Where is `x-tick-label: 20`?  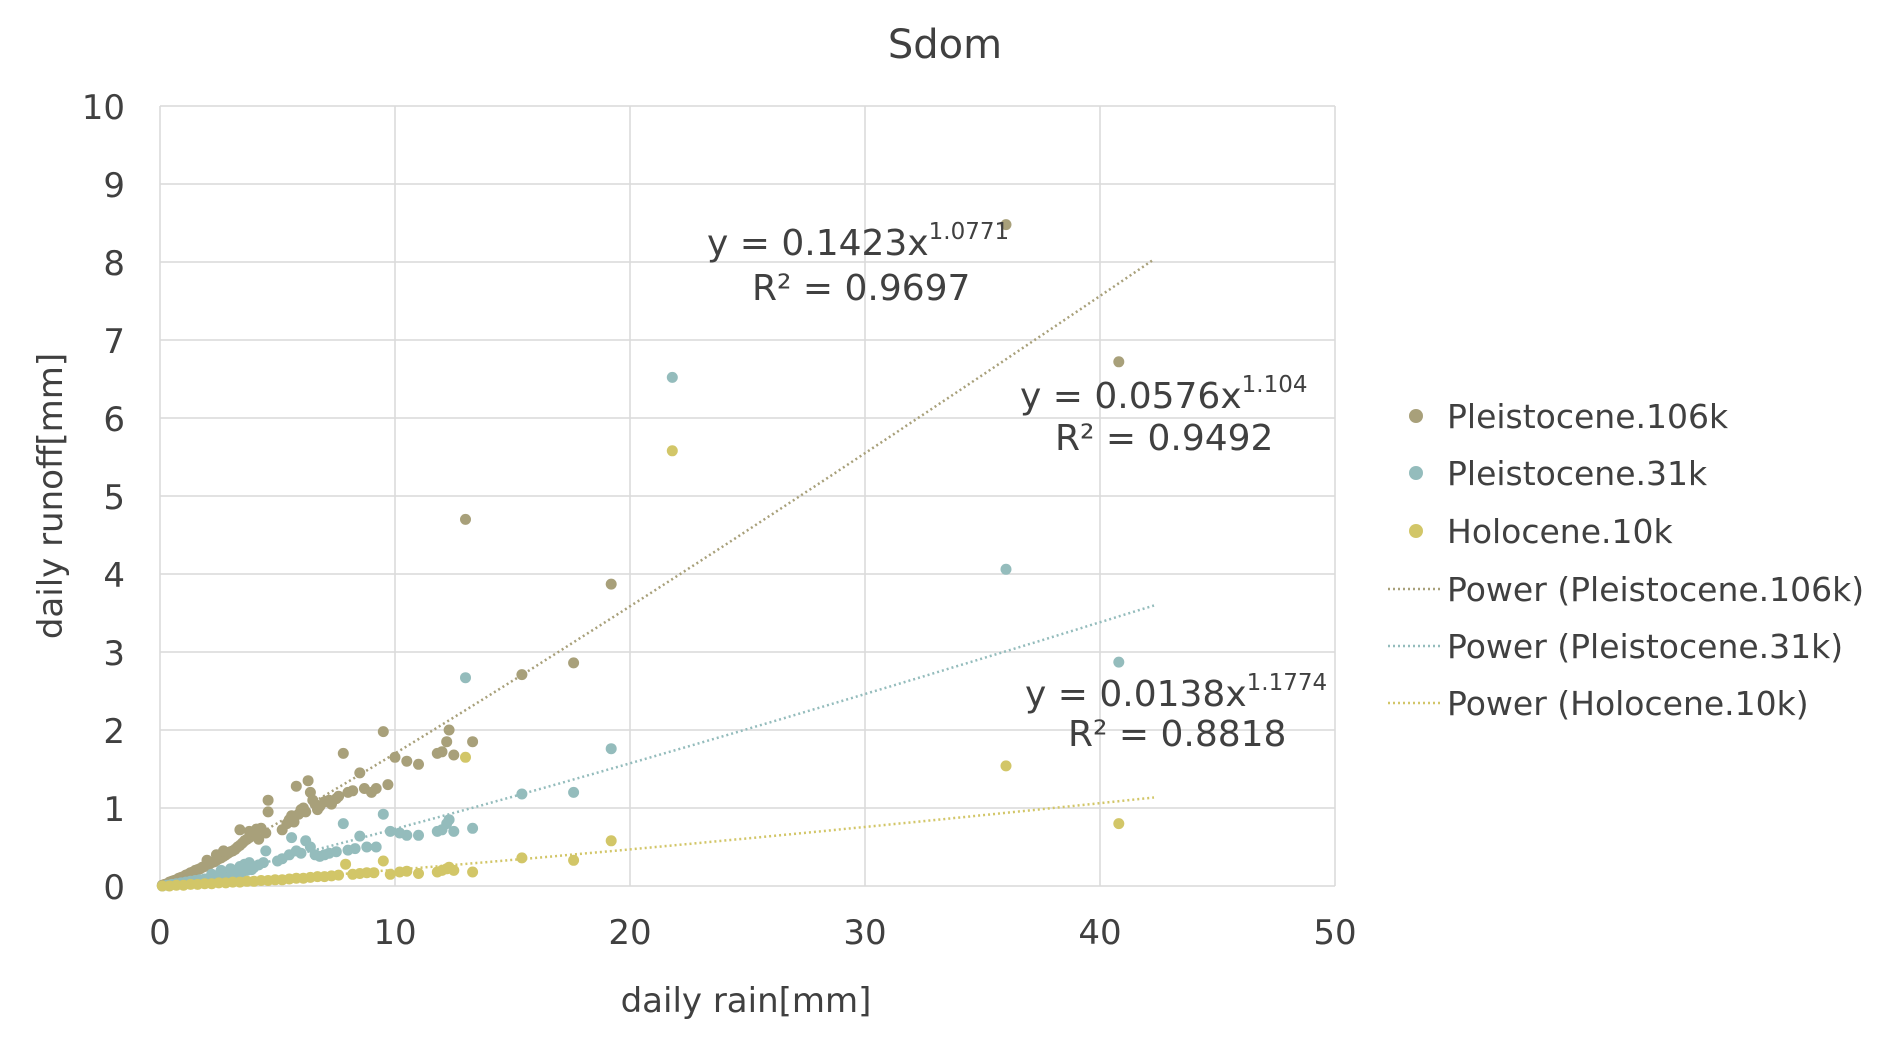
x-tick-label: 20 is located at coordinates (629, 933).